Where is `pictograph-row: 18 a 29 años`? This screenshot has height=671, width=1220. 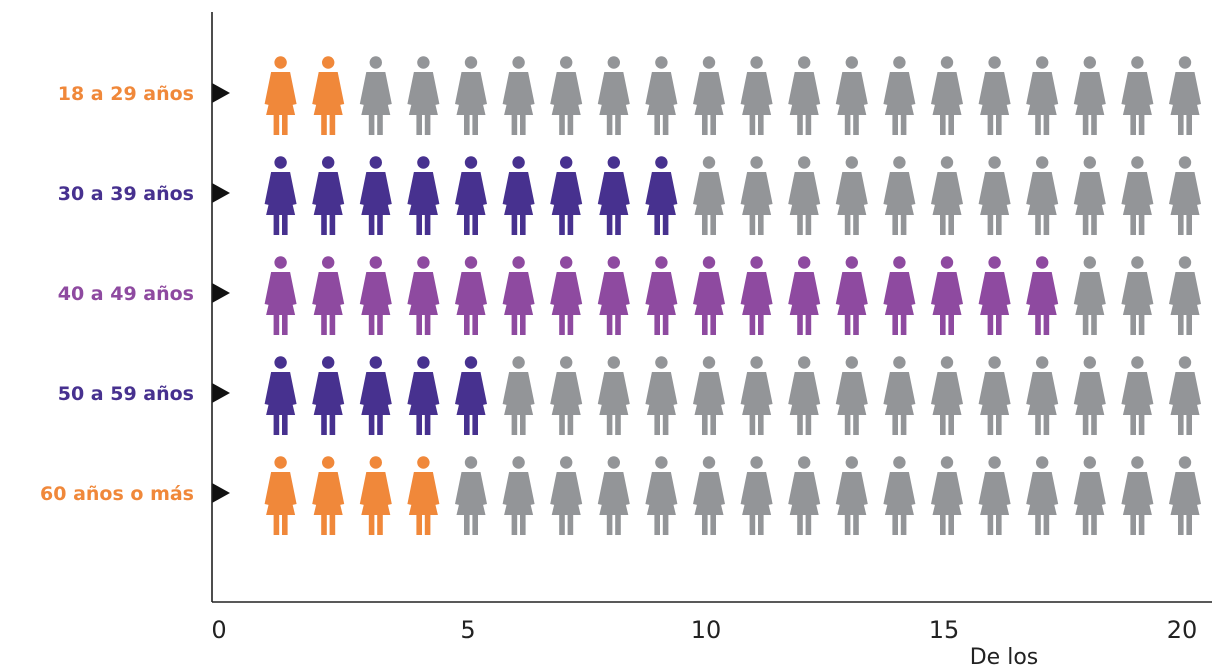
pictograph-row: 18 a 29 años is located at coordinates (629, 95).